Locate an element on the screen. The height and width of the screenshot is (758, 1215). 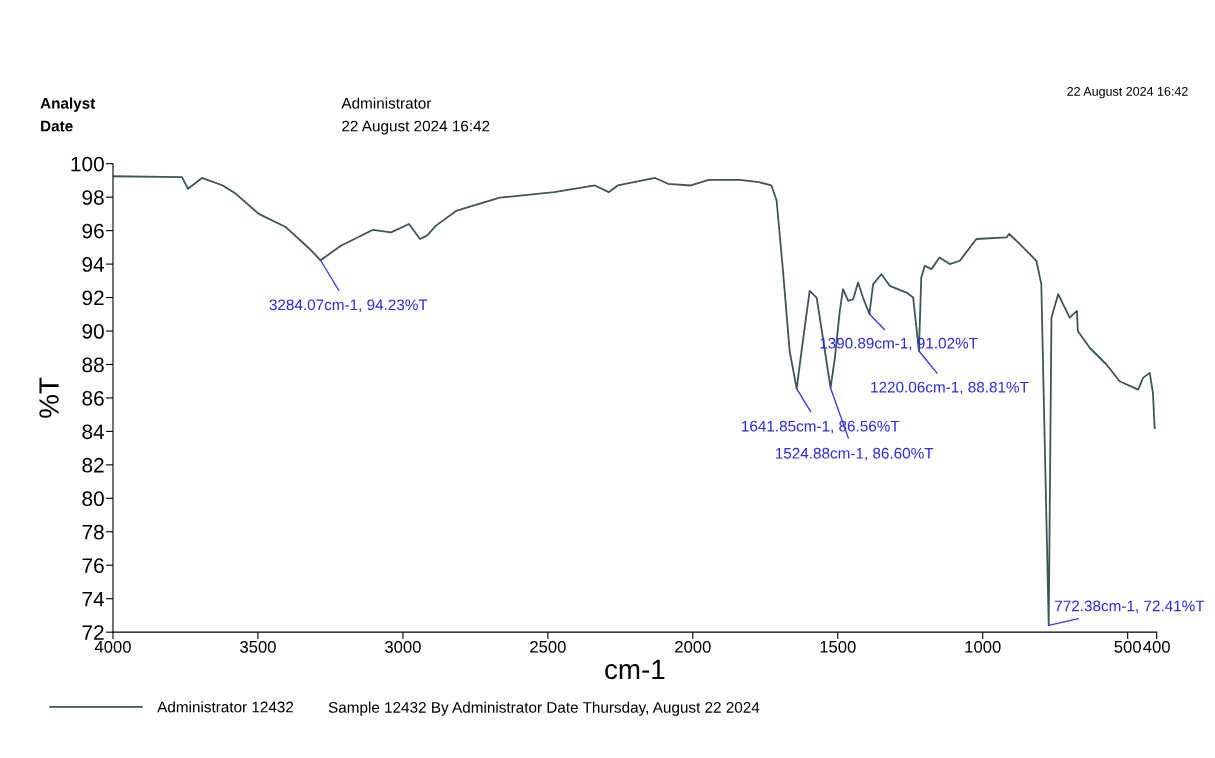
annotation: 772.38cm-1, 72.41%T is located at coordinates (1130, 607).